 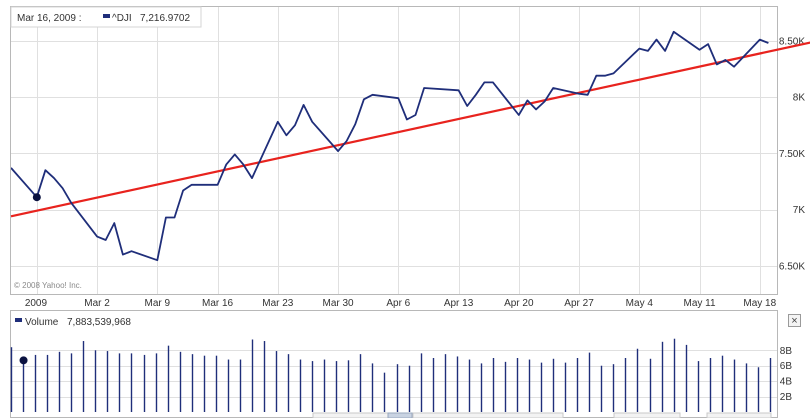 I want to click on price-y-tick-label: 6.50K, so click(x=792, y=266).